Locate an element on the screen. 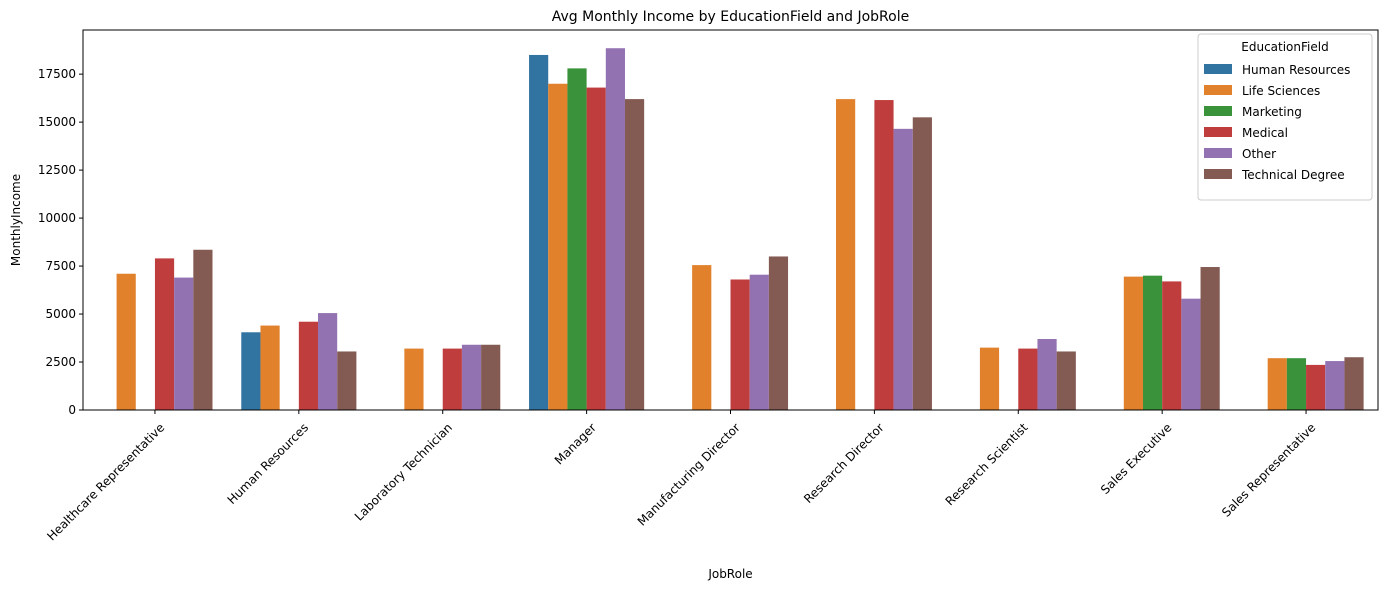 This screenshot has height=590, width=1389. legend-label: Life Sciences is located at coordinates (1281, 91).